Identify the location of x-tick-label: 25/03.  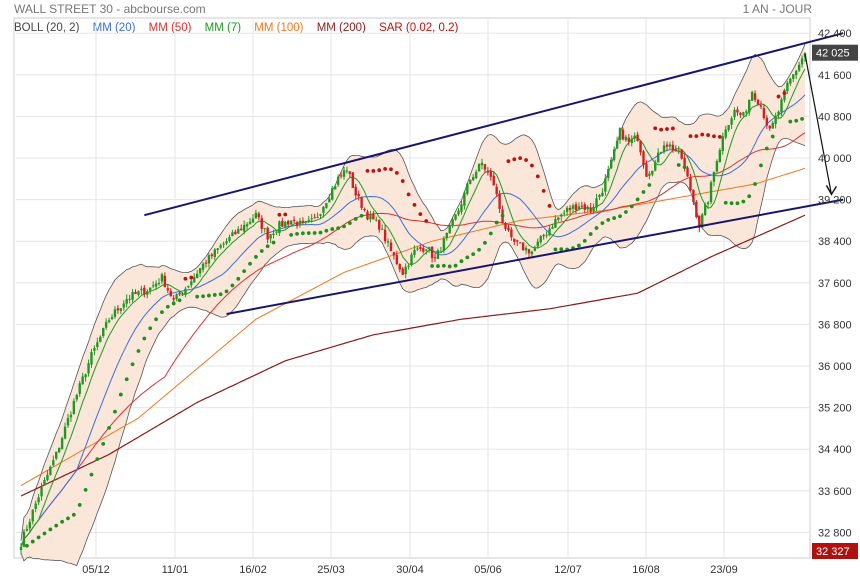
(331, 570).